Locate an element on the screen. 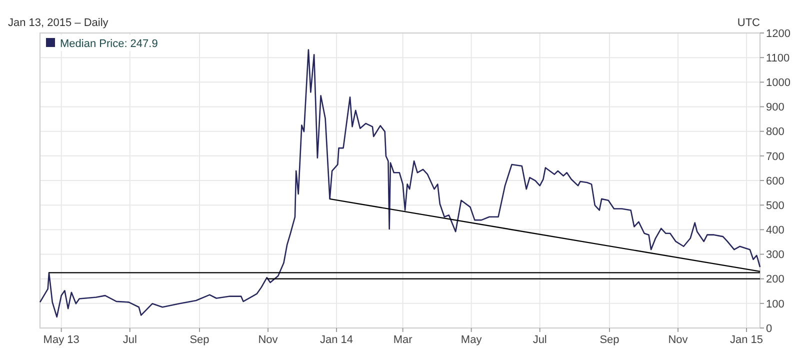  chart-subtitle: Jan 13, 2015 – Daily is located at coordinates (58, 23).